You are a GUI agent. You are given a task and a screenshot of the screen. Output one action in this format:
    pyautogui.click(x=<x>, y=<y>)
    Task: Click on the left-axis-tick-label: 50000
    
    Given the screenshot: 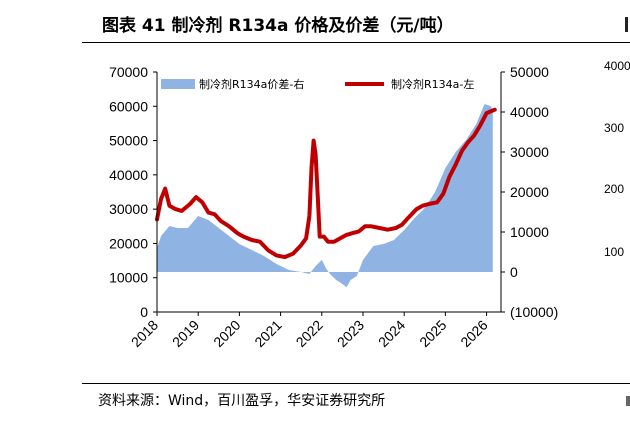 What is the action you would take?
    pyautogui.click(x=128, y=141)
    